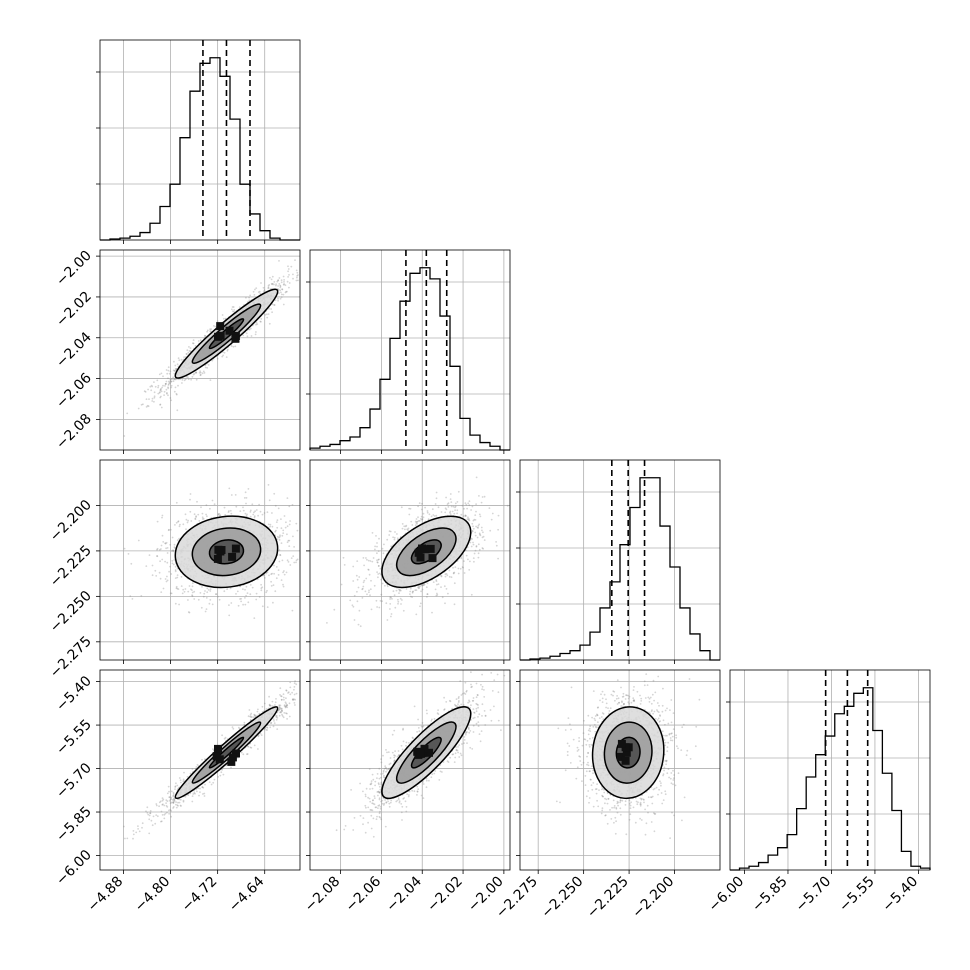 This screenshot has height=970, width=970. What do you see at coordinates (106, 895) in the screenshot?
I see `x-tick-label: −4.88` at bounding box center [106, 895].